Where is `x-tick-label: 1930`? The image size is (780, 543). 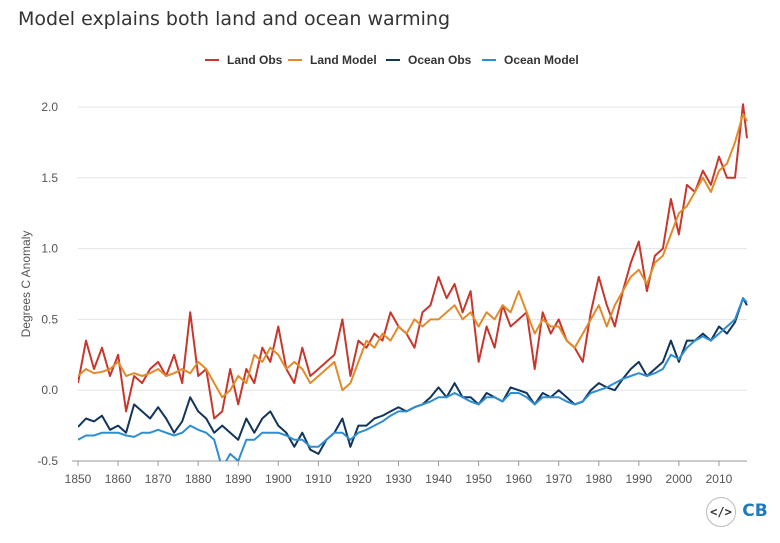 x-tick-label: 1930 is located at coordinates (398, 479).